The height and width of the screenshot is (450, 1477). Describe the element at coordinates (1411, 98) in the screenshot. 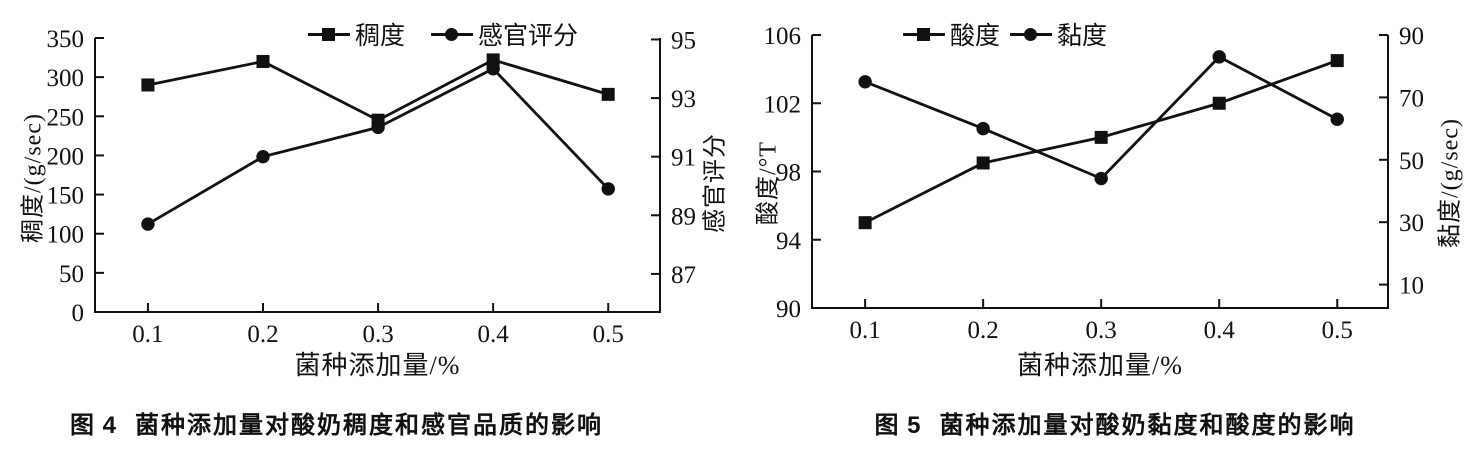

I see `tick-label: 70` at that location.